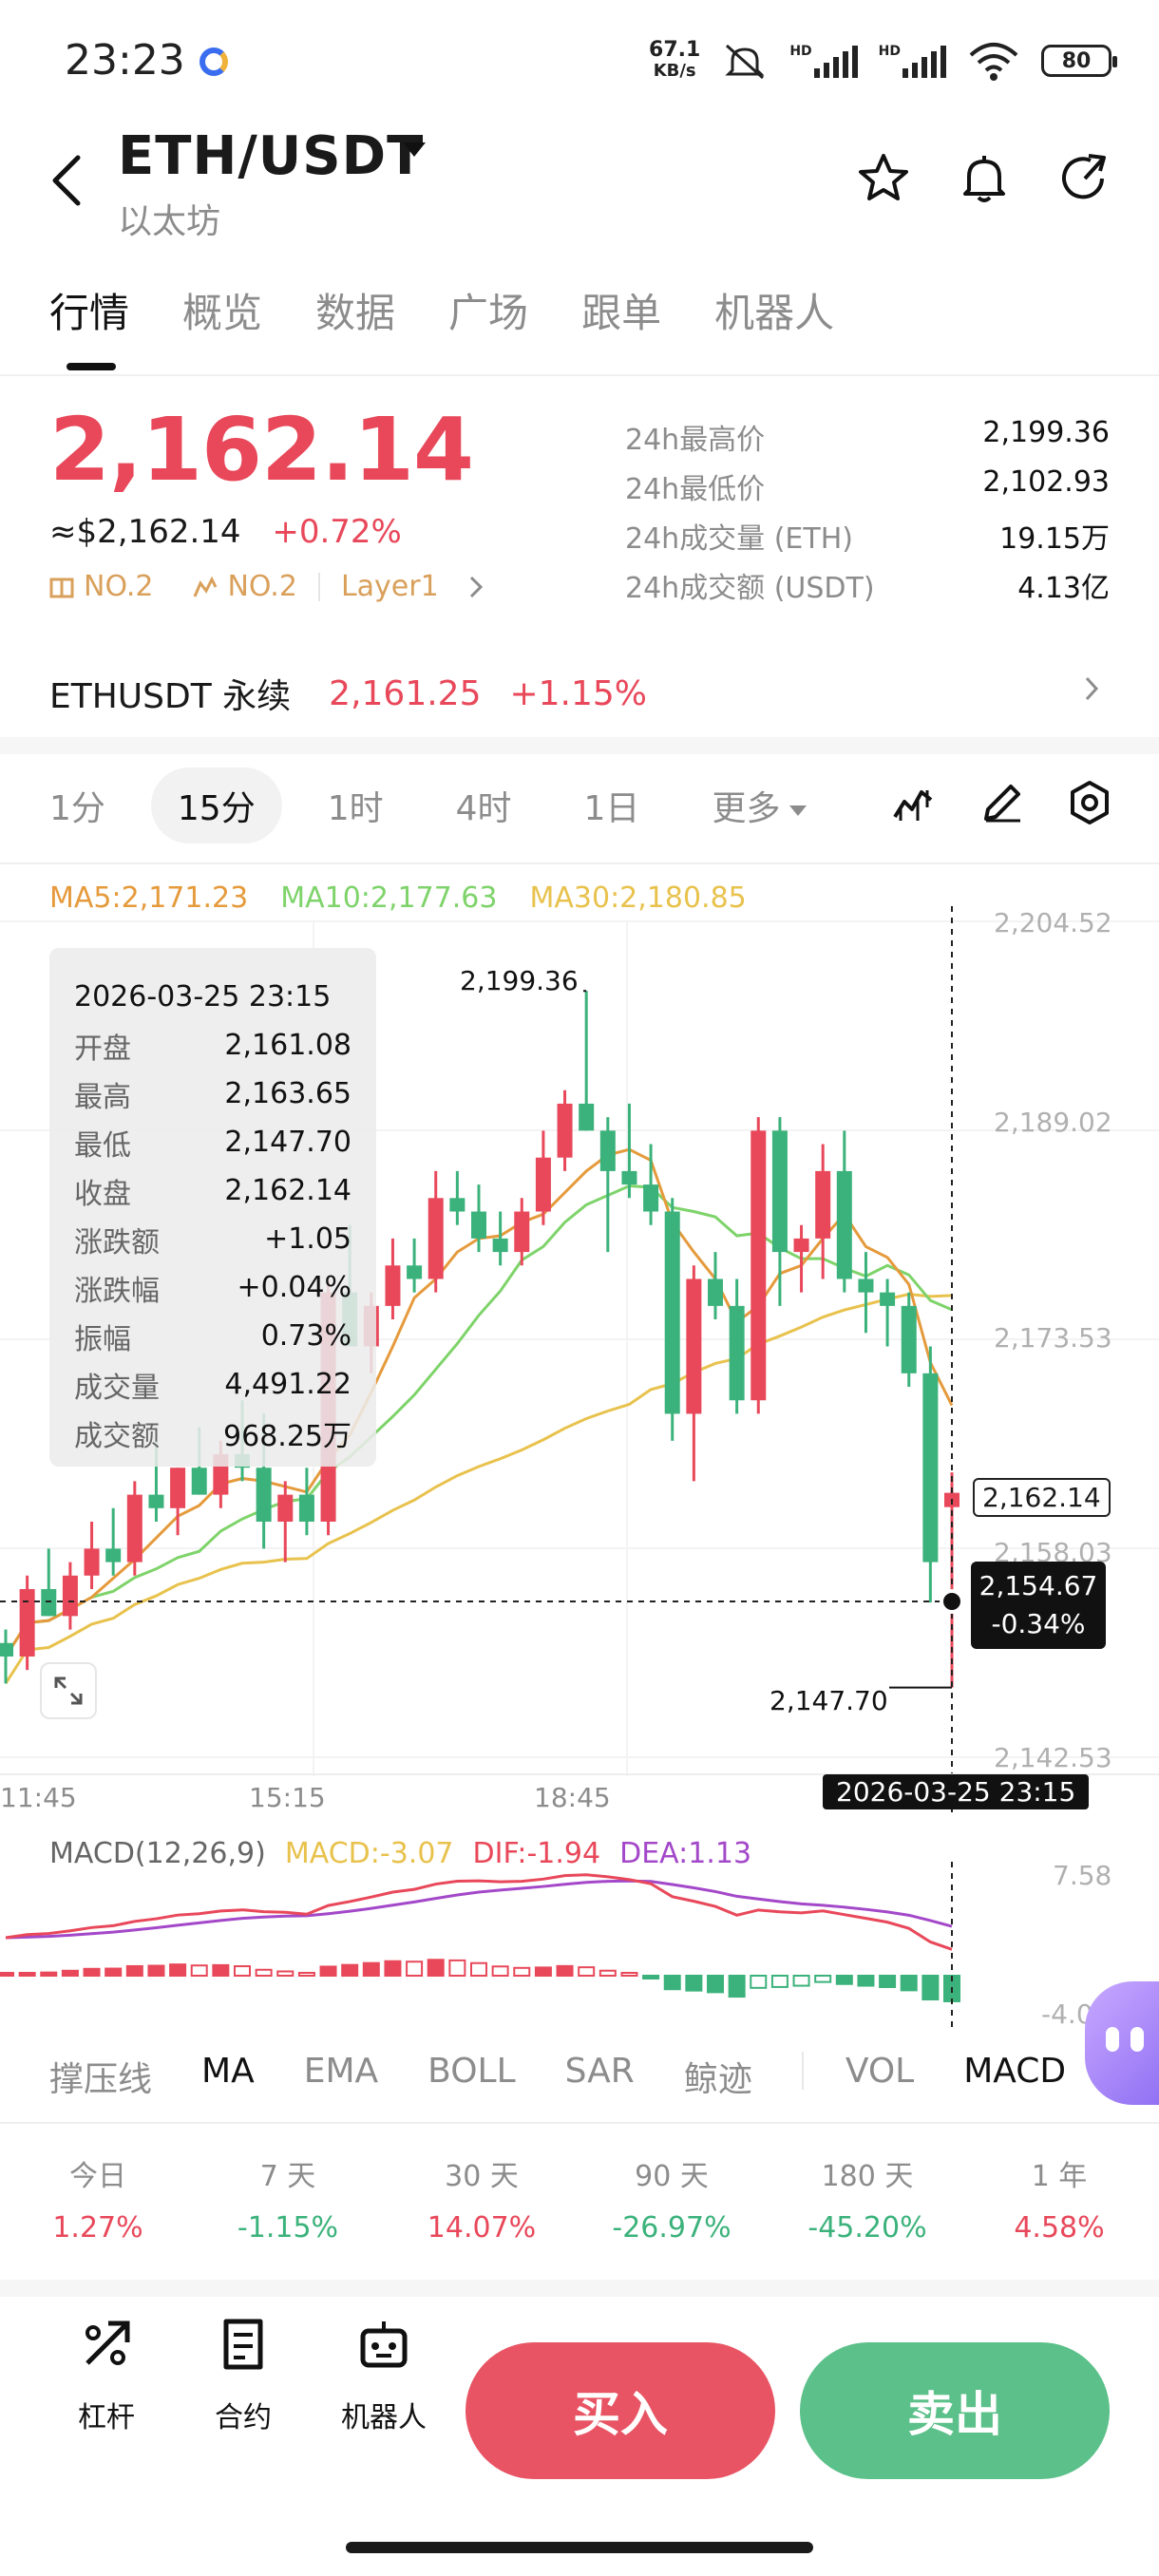  What do you see at coordinates (288, 2228) in the screenshot?
I see `perf-value: -1.15%` at bounding box center [288, 2228].